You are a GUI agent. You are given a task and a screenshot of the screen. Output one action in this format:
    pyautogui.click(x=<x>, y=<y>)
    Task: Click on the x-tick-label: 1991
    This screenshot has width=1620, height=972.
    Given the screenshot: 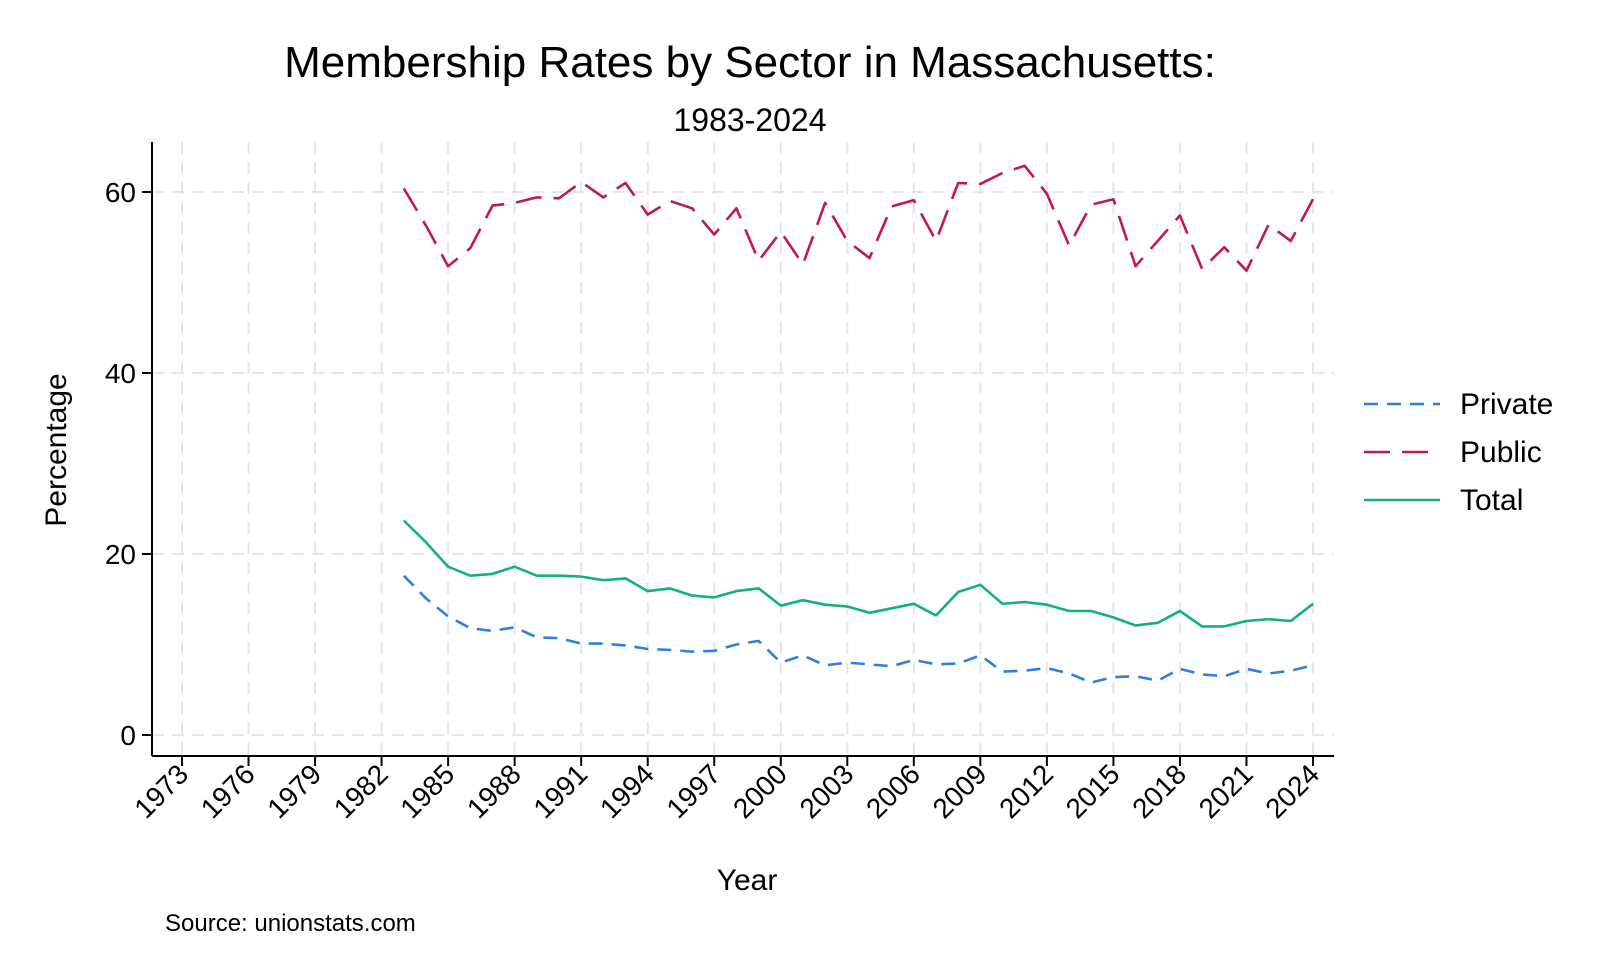 What is the action you would take?
    pyautogui.click(x=560, y=791)
    